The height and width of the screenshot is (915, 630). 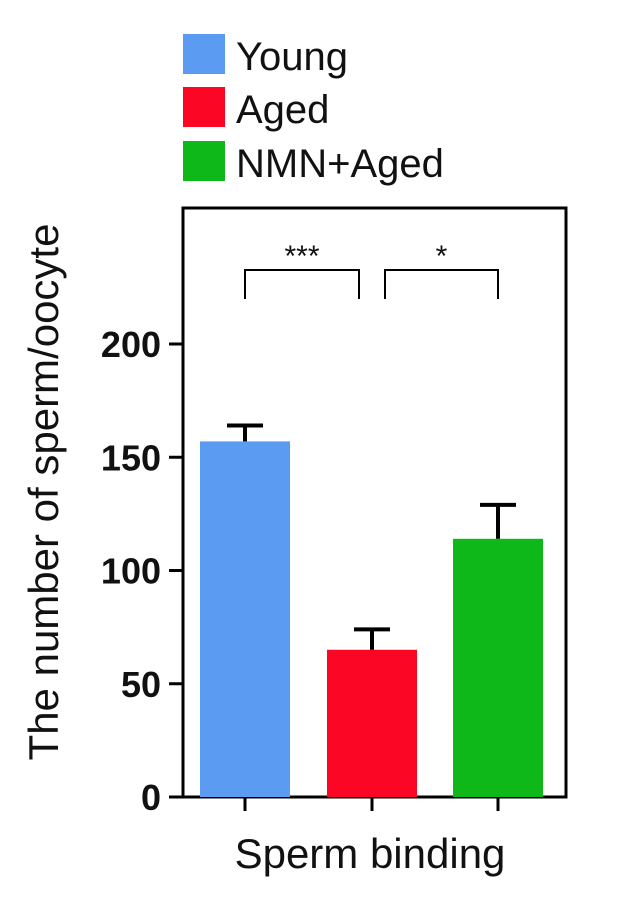 What do you see at coordinates (131, 571) in the screenshot?
I see `y-tick-label-100: 100` at bounding box center [131, 571].